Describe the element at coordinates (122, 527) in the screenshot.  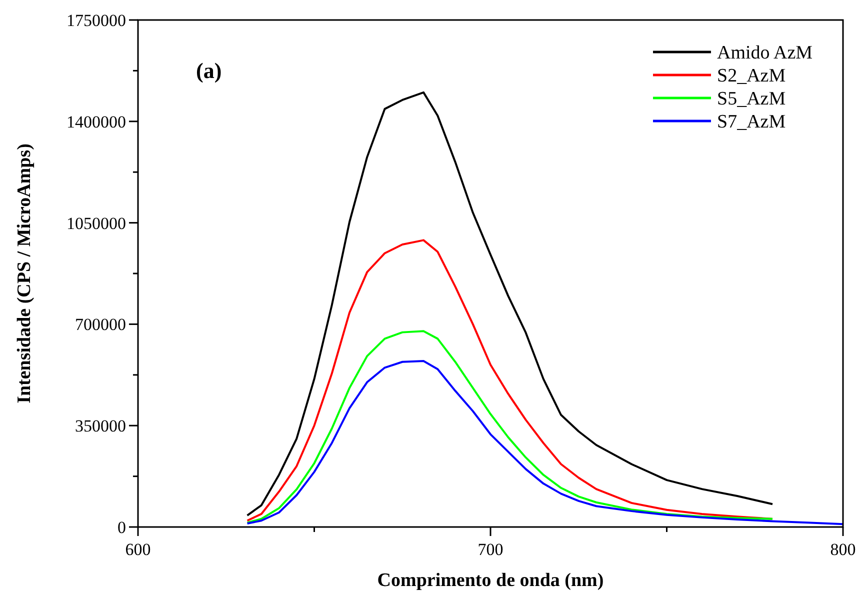
I see `y-tick-label: 0` at that location.